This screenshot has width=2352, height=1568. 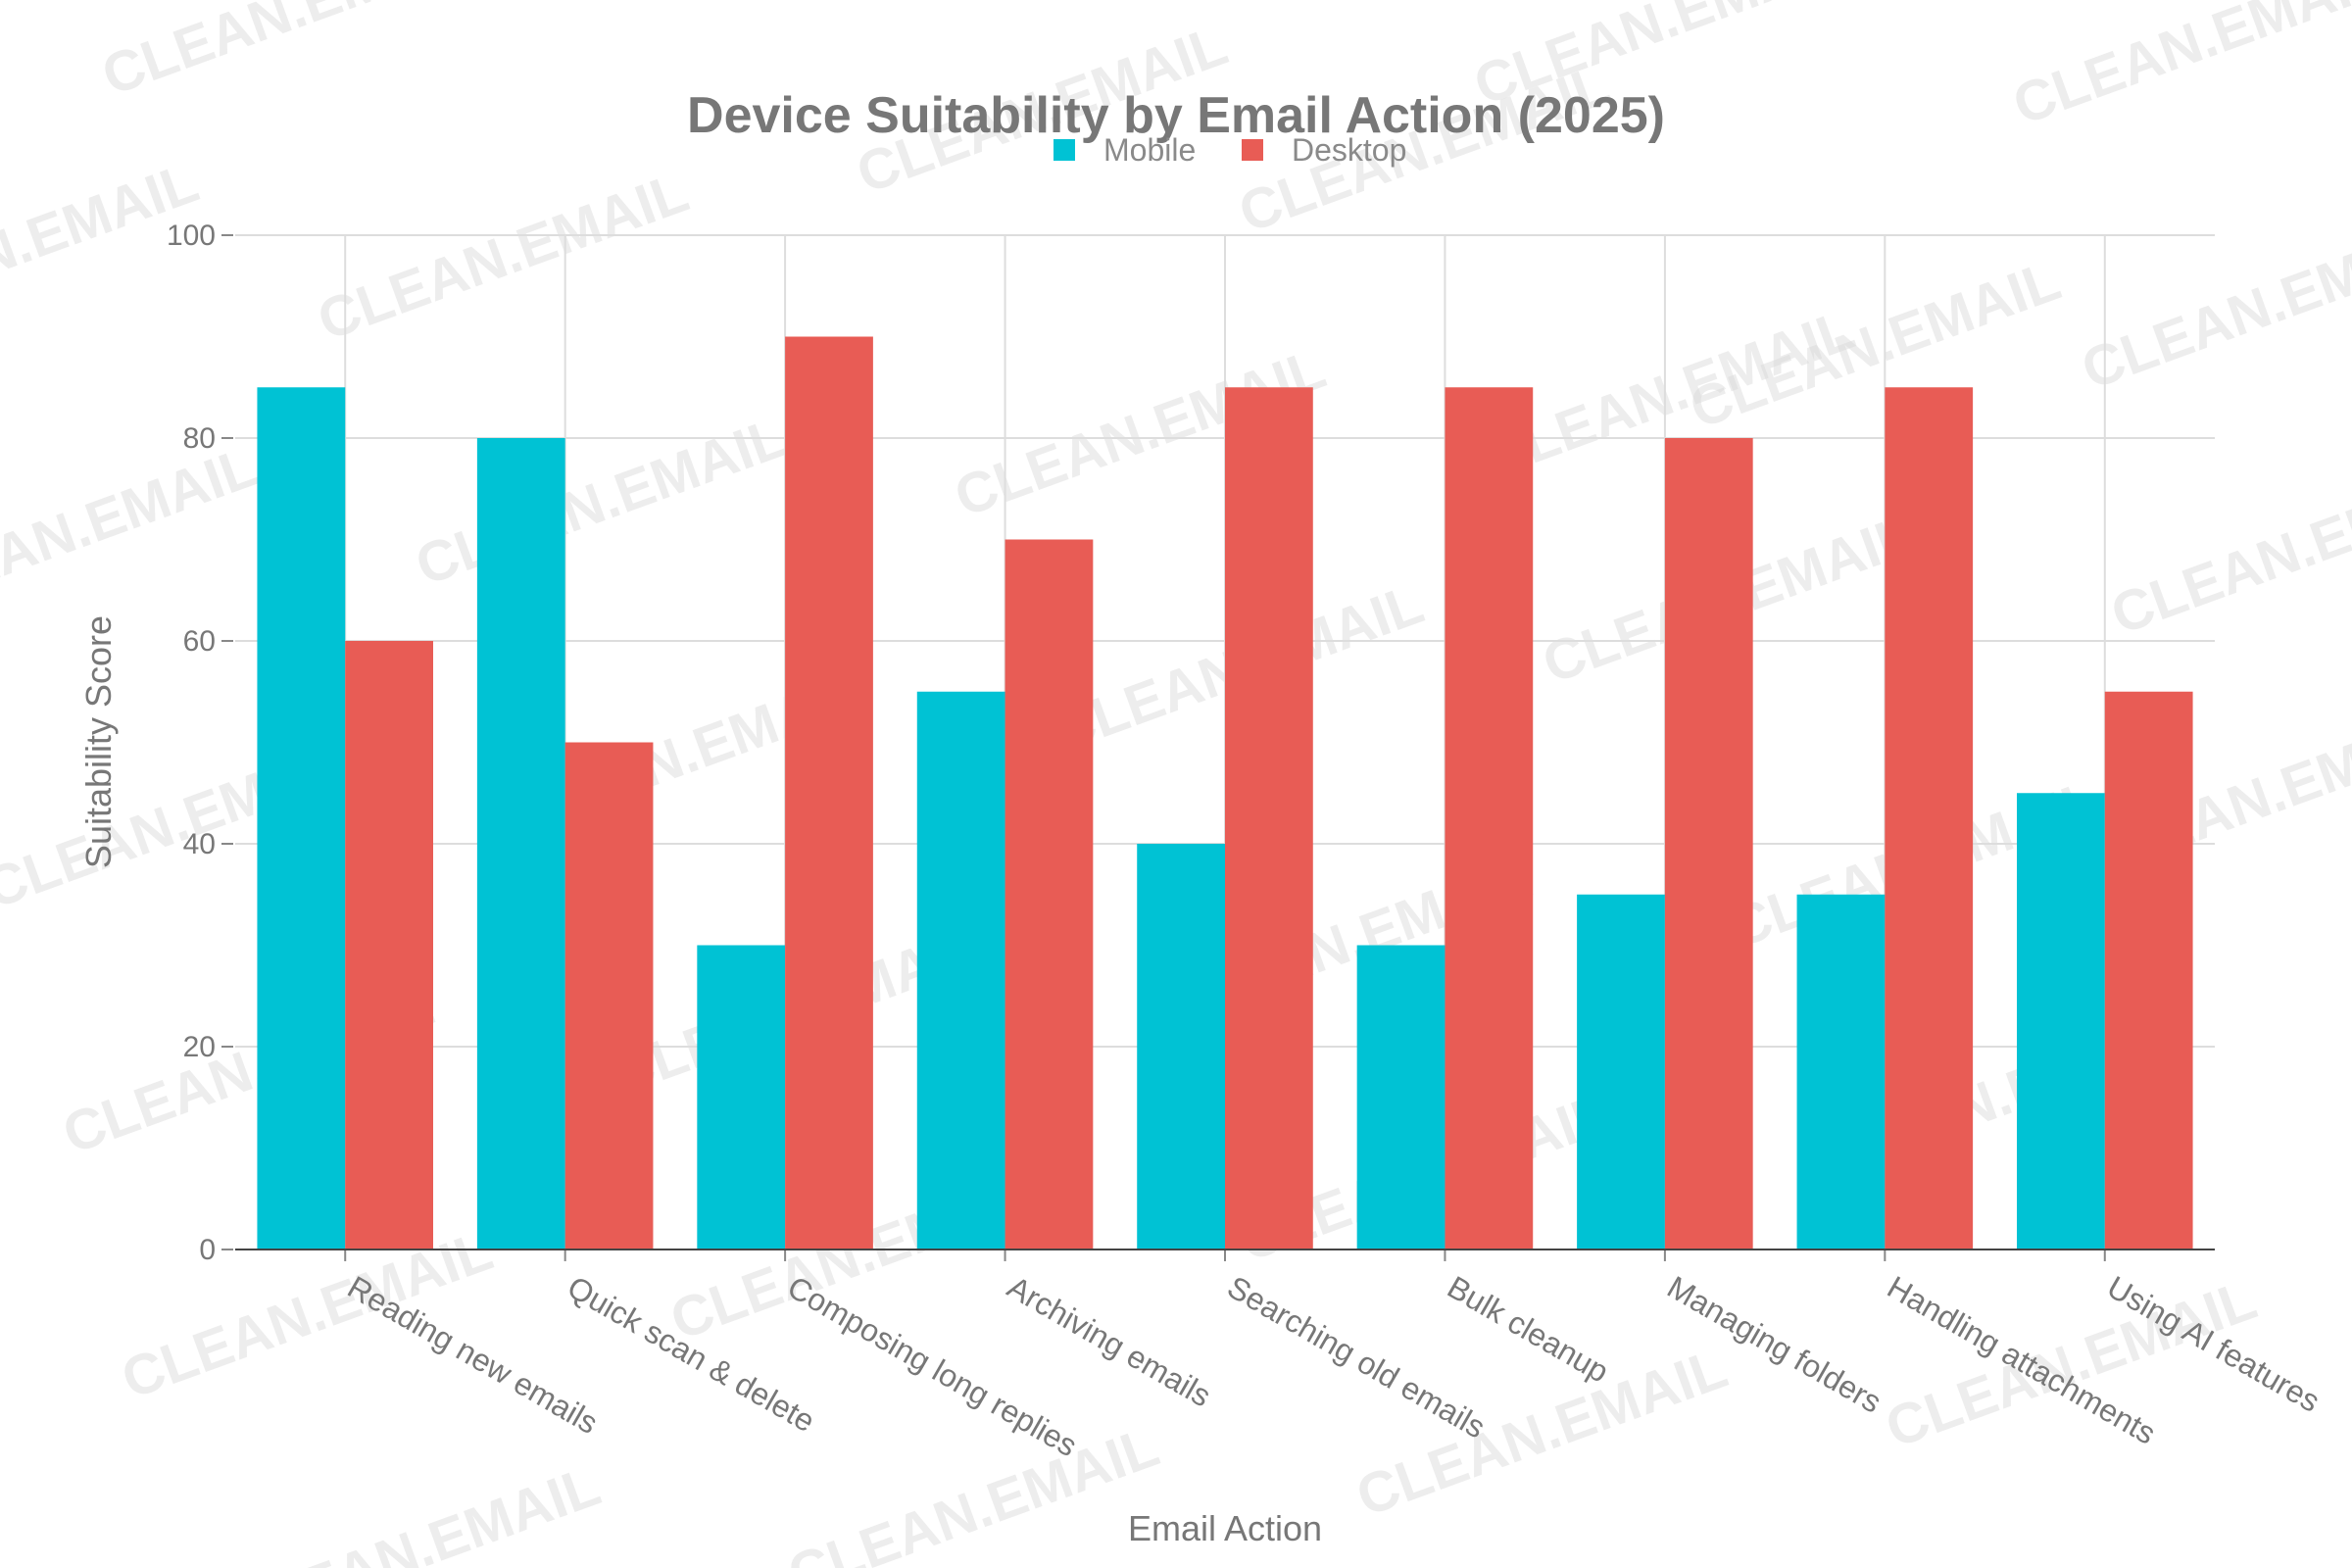 I want to click on legend-swatch-desktop, so click(x=1252, y=150).